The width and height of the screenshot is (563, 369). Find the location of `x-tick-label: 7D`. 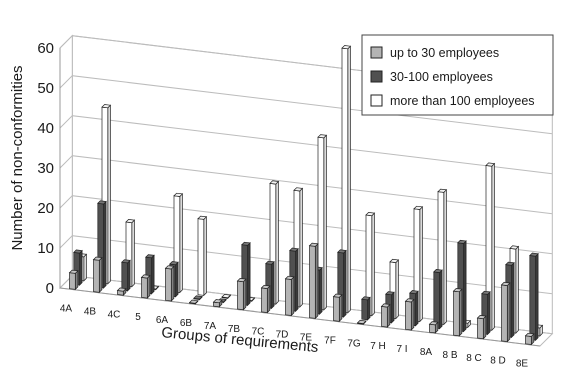

x-tick-label: 7D is located at coordinates (282, 335).